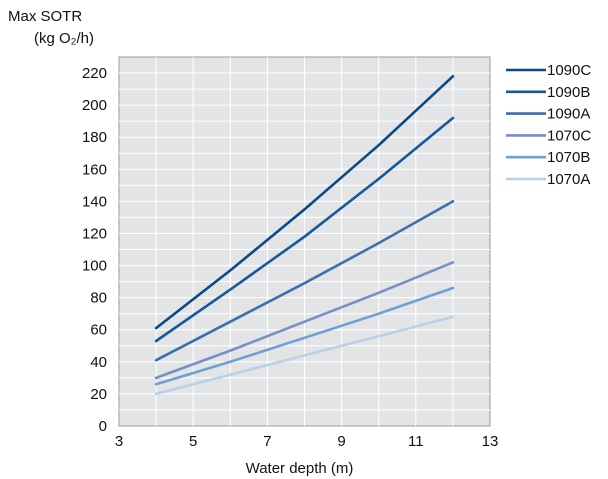 This screenshot has height=479, width=608. I want to click on y-axis-unit: (kg O₂/h), so click(64, 38).